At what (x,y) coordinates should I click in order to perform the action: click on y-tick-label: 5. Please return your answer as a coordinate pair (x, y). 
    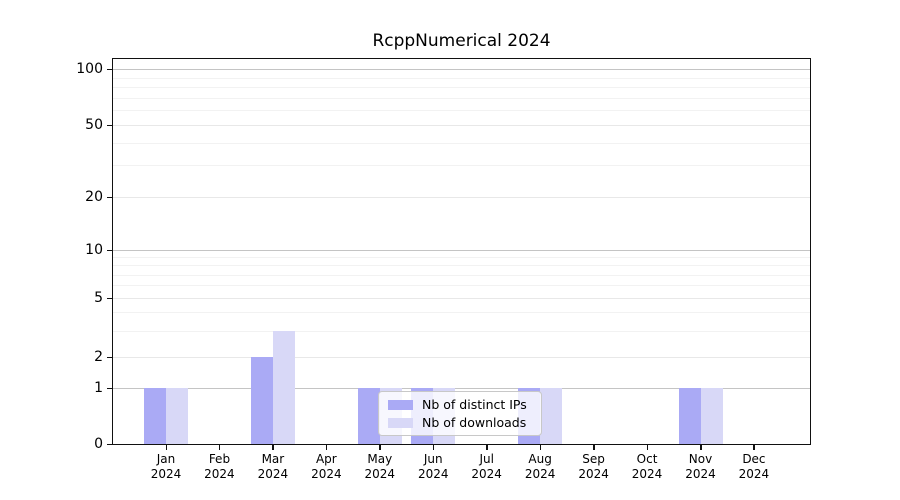
    Looking at the image, I should click on (98, 298).